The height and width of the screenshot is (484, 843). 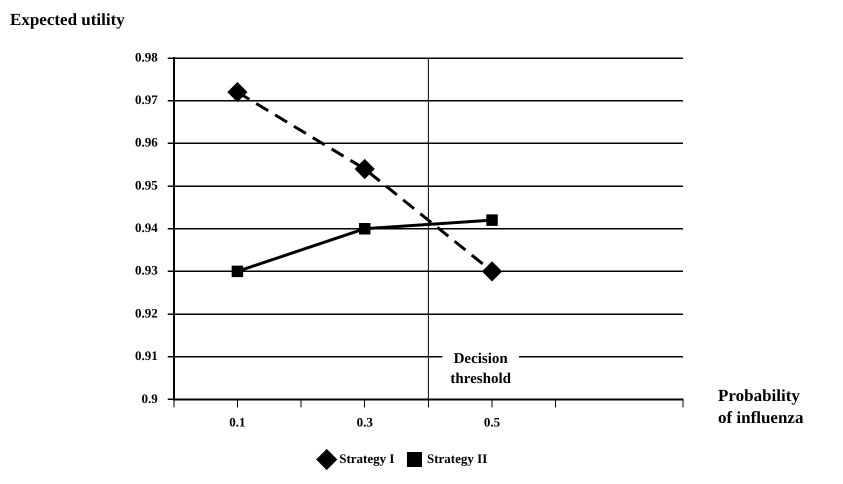 What do you see at coordinates (146, 356) in the screenshot?
I see `y-tick-label: 0.91` at bounding box center [146, 356].